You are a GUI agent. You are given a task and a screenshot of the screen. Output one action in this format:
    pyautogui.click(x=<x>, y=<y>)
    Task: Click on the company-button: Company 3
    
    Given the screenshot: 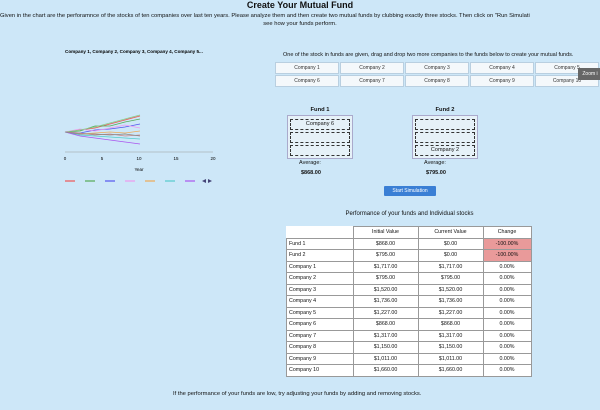 What is the action you would take?
    pyautogui.click(x=437, y=68)
    